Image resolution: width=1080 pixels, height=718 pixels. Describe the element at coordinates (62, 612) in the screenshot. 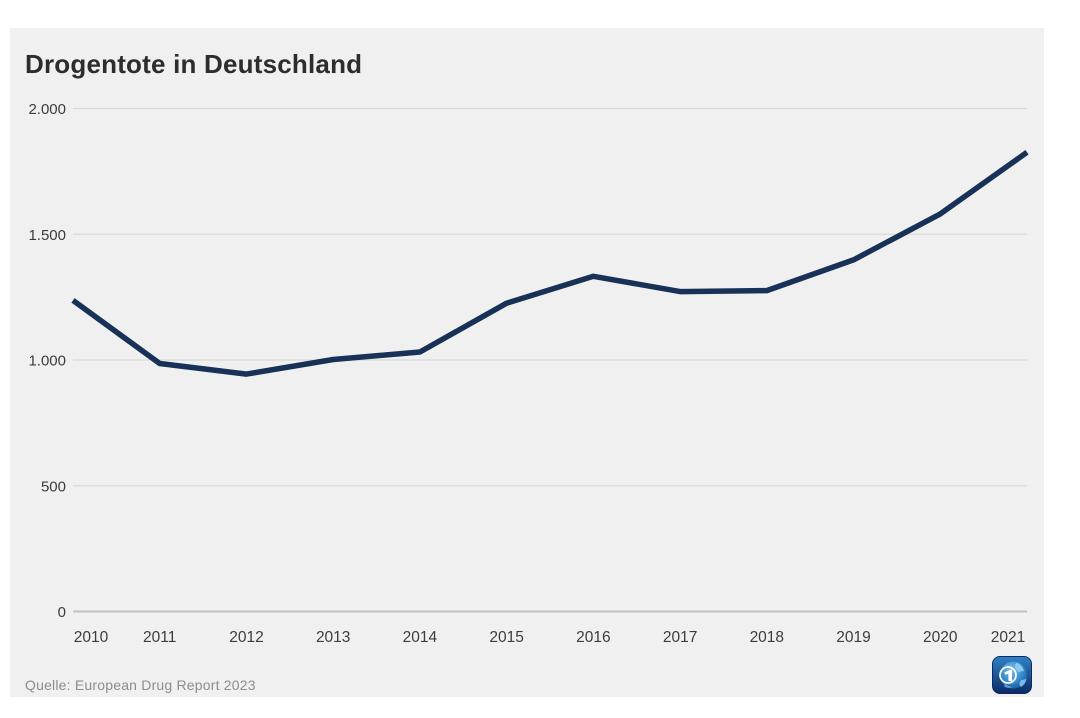

I see `y-tick-label: 0` at that location.